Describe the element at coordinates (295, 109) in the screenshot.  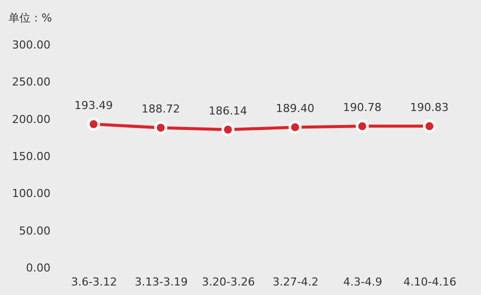
I see `text: 189.40` at that location.